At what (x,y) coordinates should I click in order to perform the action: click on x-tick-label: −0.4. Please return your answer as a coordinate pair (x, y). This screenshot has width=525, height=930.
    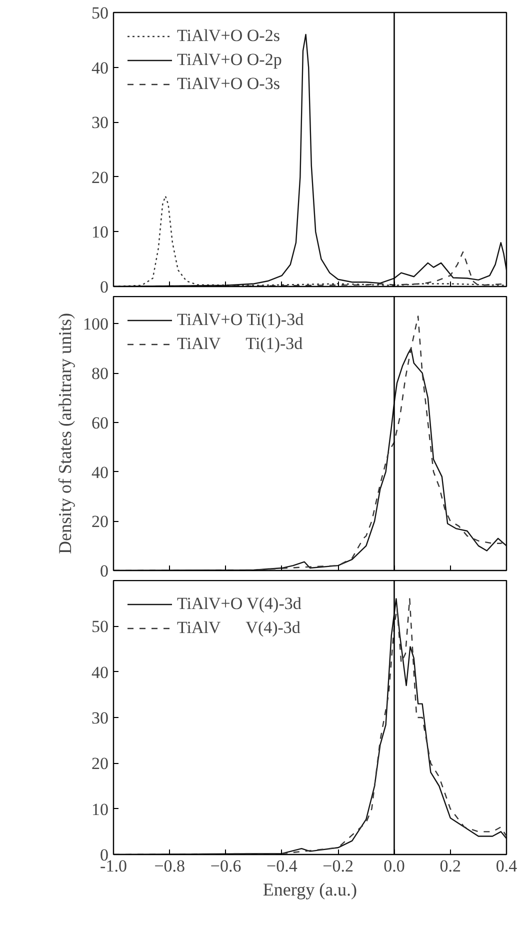
    Looking at the image, I should click on (282, 866).